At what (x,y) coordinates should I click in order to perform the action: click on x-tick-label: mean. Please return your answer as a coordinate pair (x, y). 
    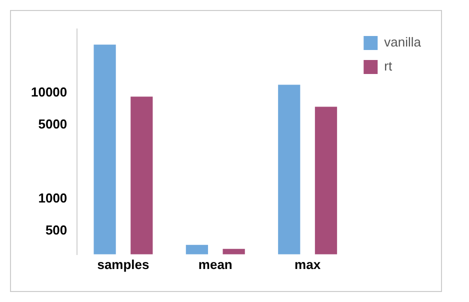
    Looking at the image, I should click on (215, 264).